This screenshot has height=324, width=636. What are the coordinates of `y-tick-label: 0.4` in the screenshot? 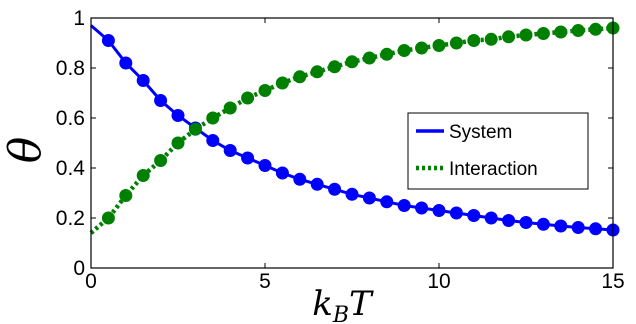 It's located at (71, 168).